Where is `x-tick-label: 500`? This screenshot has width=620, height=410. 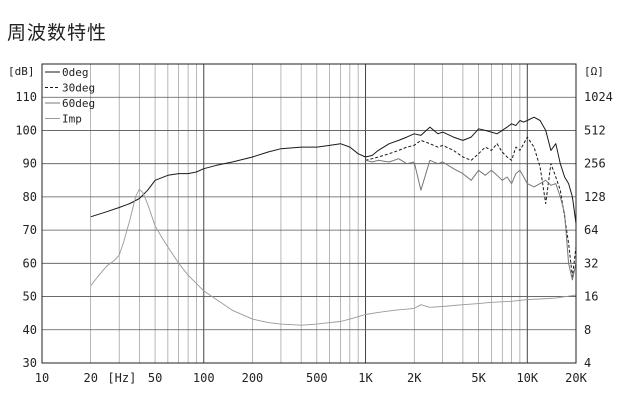 x-tick-label: 500 is located at coordinates (317, 378).